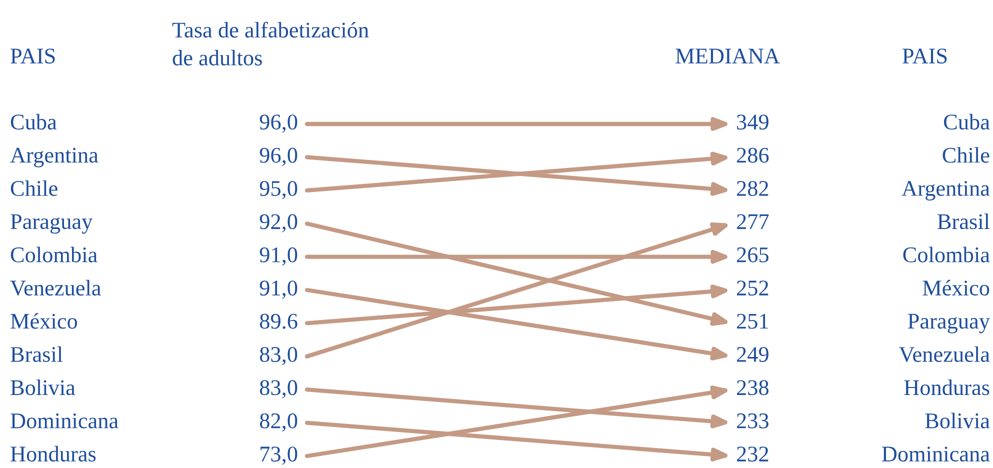  I want to click on data-label: 277, so click(752, 221).